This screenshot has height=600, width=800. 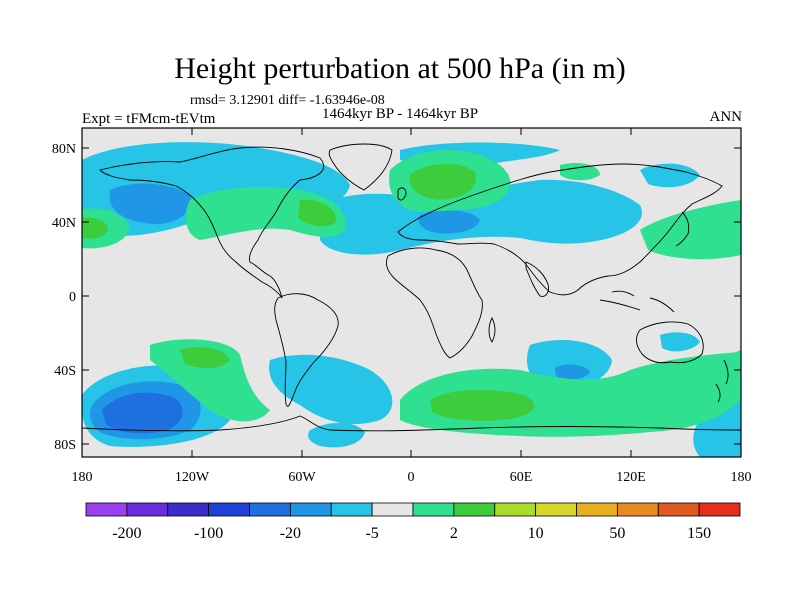 I want to click on positive-anomaly-europe-core, so click(x=442, y=182).